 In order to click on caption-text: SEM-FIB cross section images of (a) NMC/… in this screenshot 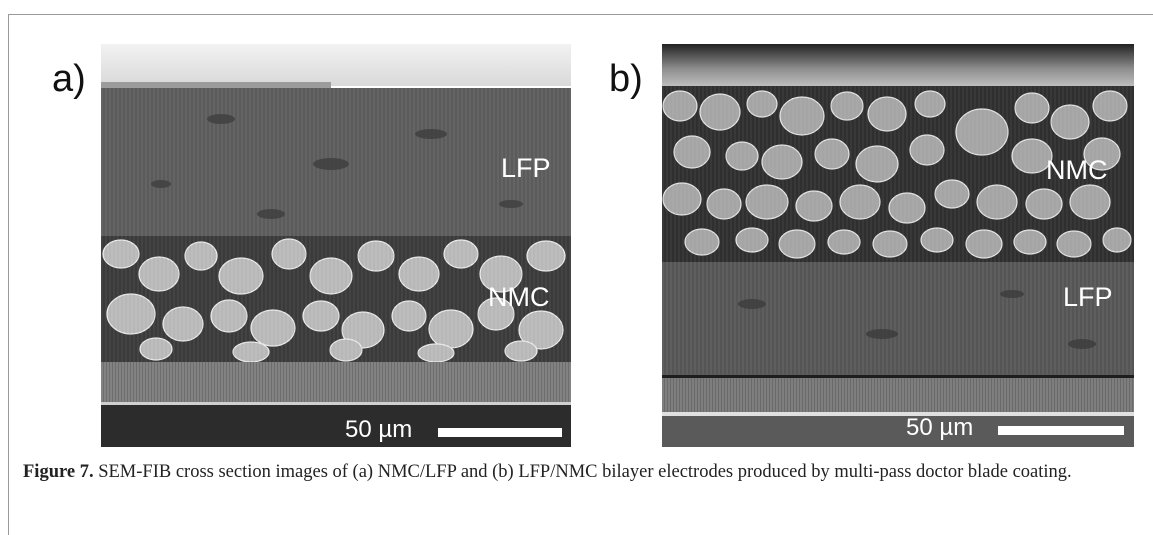, I will do `click(582, 472)`.